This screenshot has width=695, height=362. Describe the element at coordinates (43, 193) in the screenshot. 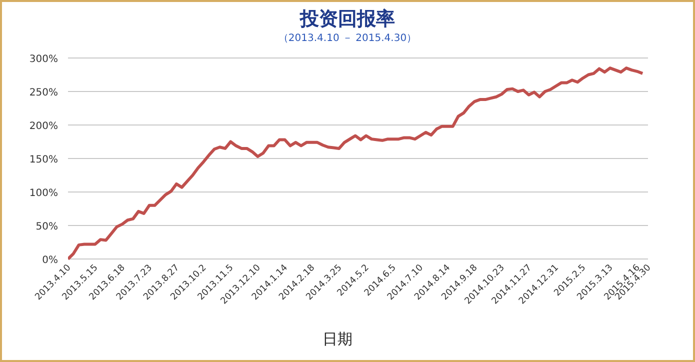

I see `y-tick-label: 100%` at that location.